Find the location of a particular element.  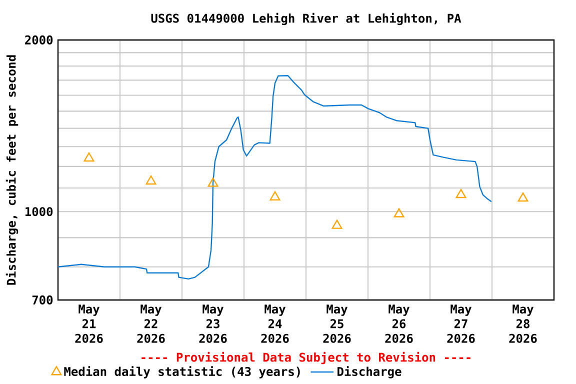

x-tick-label: May 23 2026 is located at coordinates (213, 323).